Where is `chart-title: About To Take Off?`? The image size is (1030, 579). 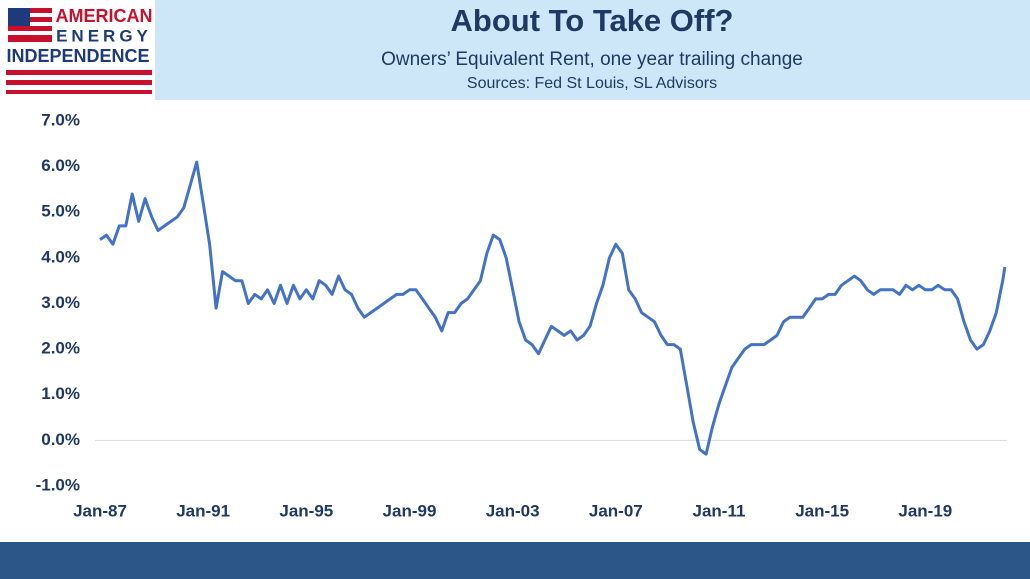 chart-title: About To Take Off? is located at coordinates (592, 20).